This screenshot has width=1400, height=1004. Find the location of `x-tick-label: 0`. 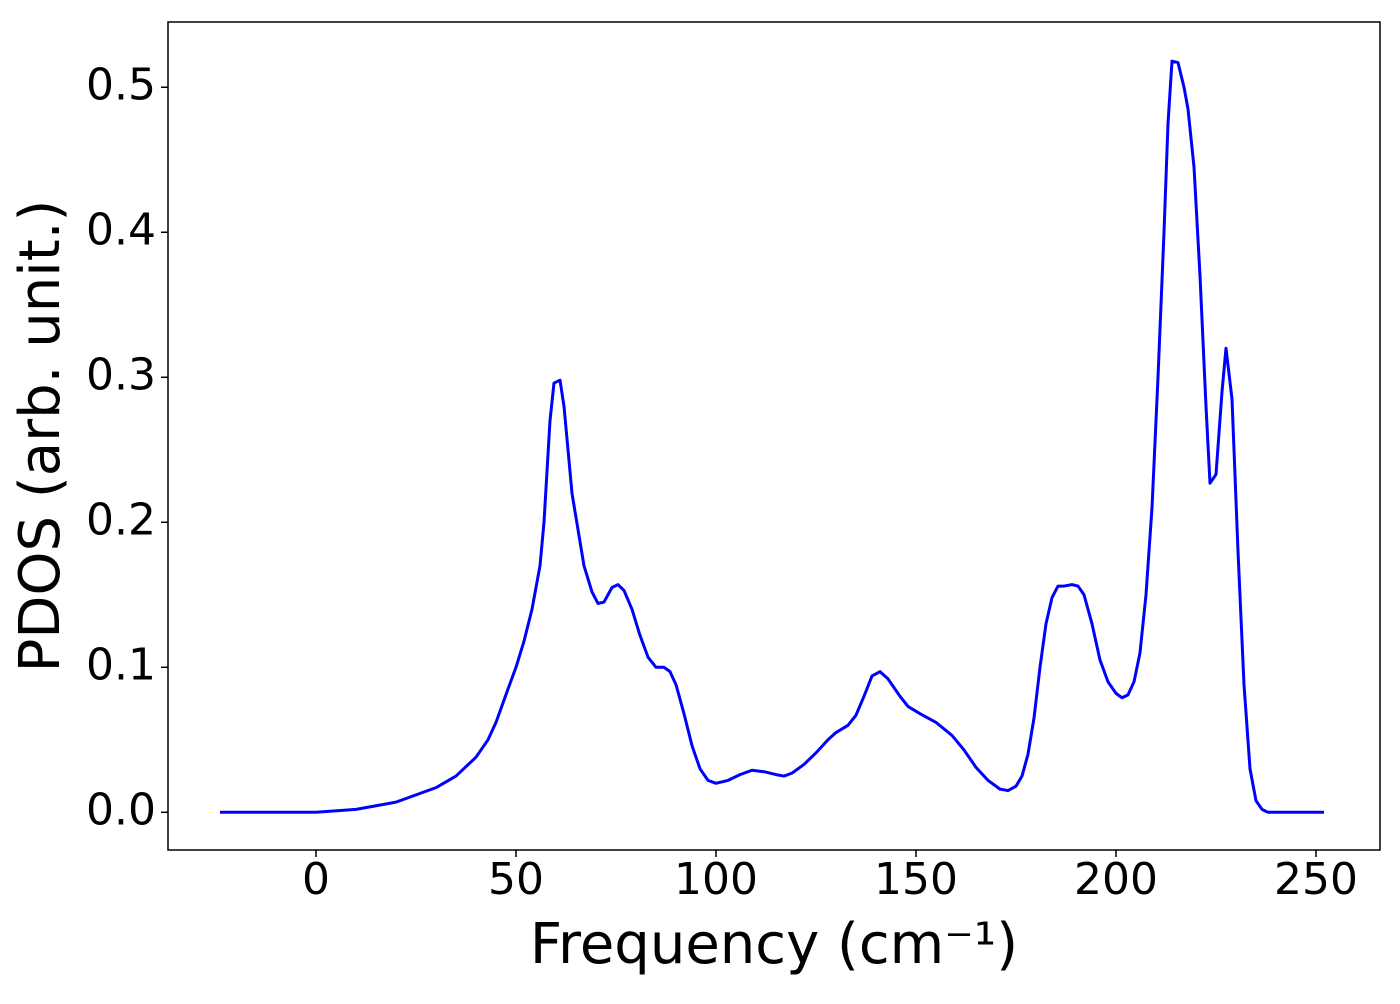

x-tick-label: 0 is located at coordinates (316, 879).